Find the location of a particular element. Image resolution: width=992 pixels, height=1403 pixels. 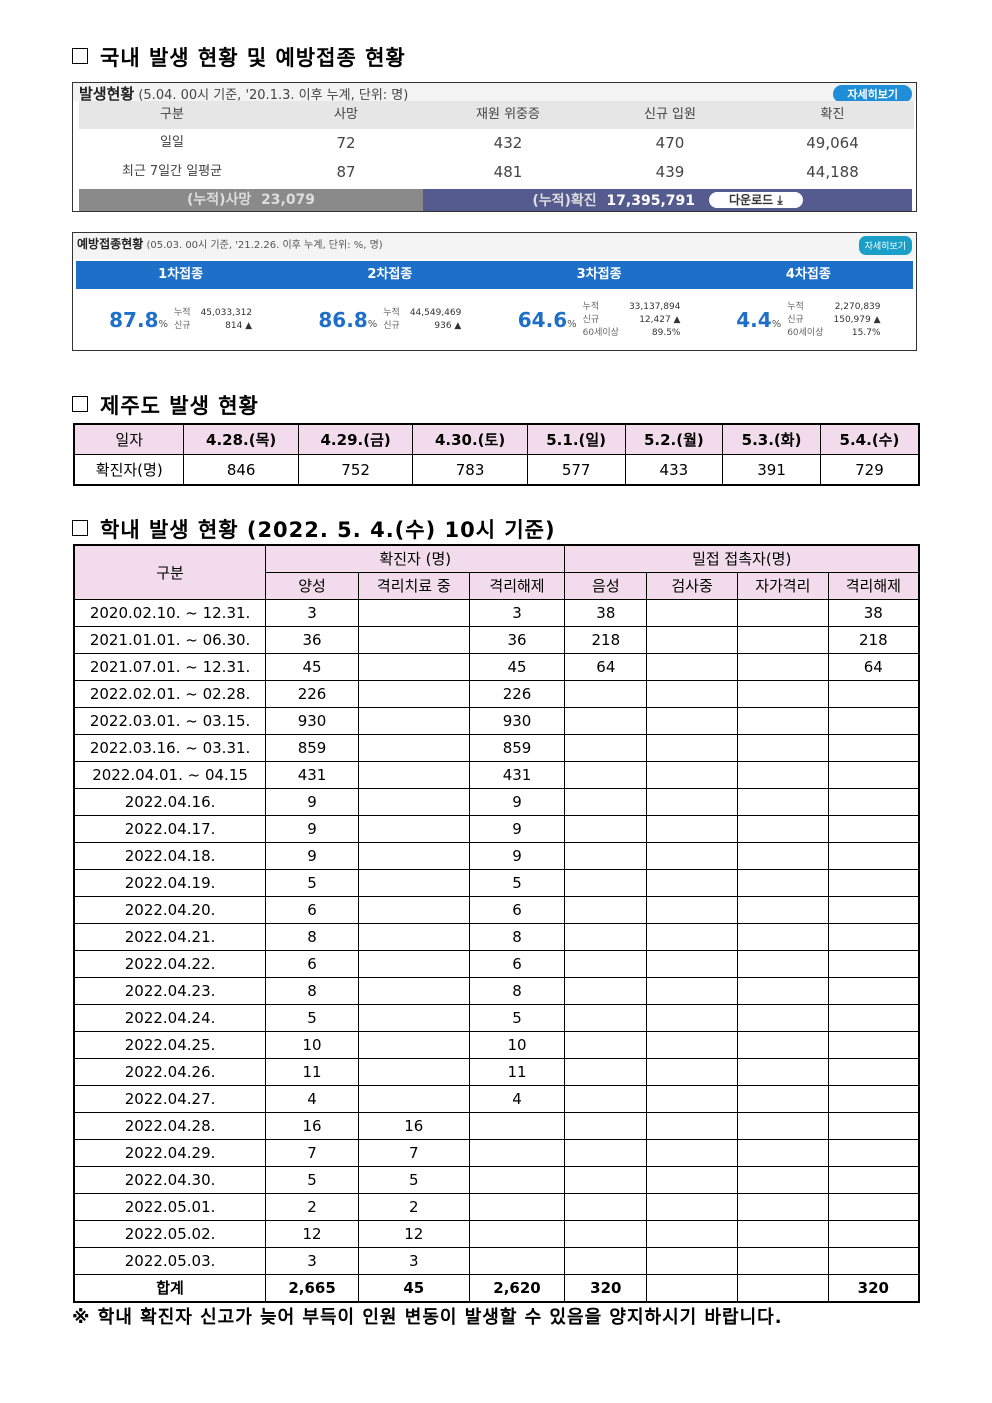

download-button: 다운로드 ⤓ is located at coordinates (756, 200).